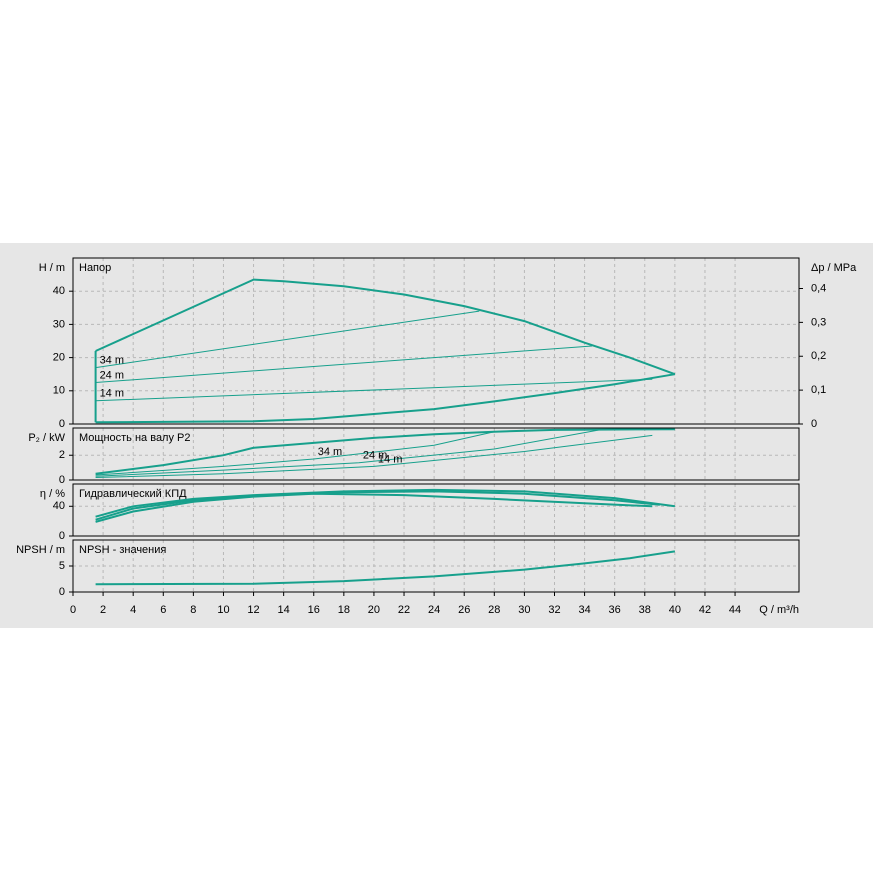  What do you see at coordinates (434, 610) in the screenshot?
I see `x-tick-label: 24` at bounding box center [434, 610].